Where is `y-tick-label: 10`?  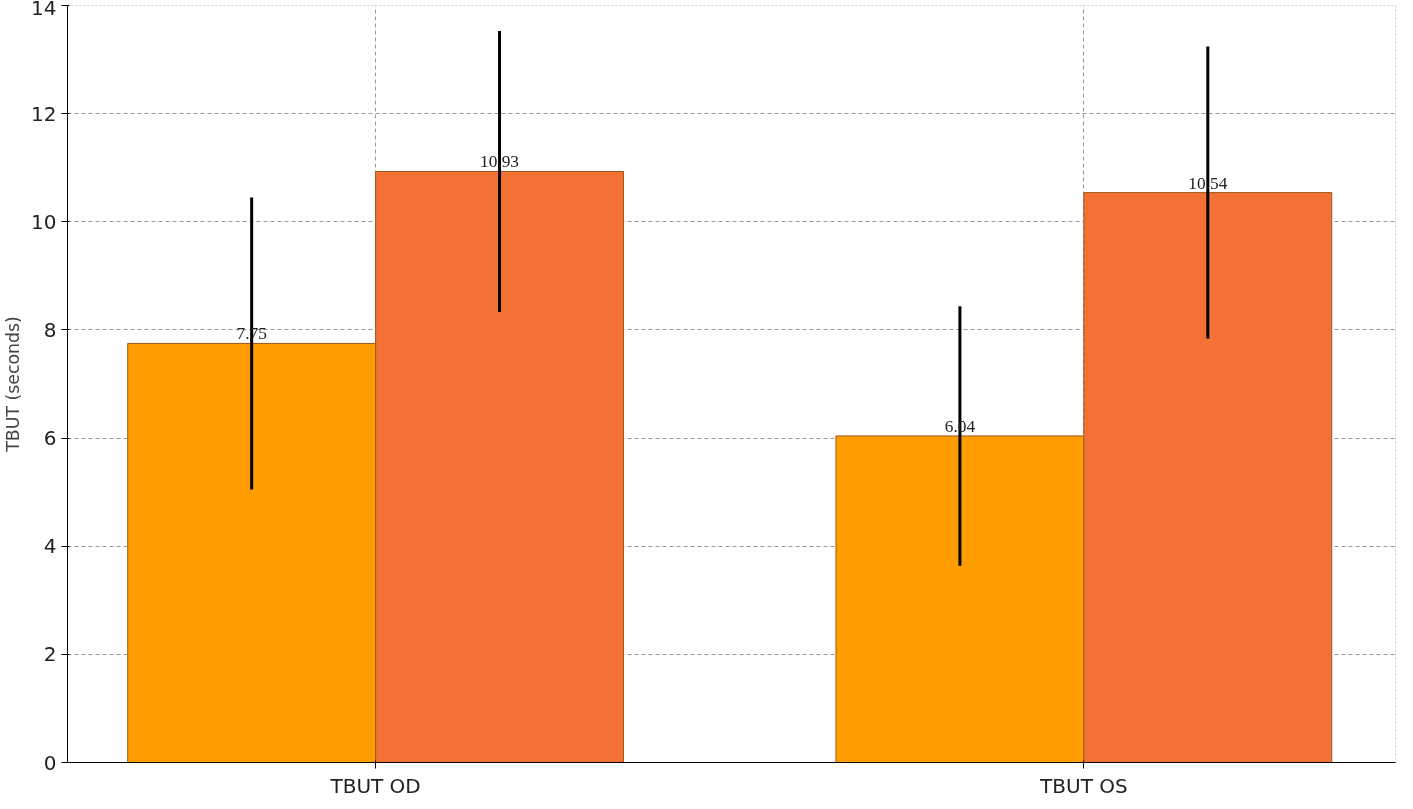
y-tick-label: 10 is located at coordinates (44, 221).